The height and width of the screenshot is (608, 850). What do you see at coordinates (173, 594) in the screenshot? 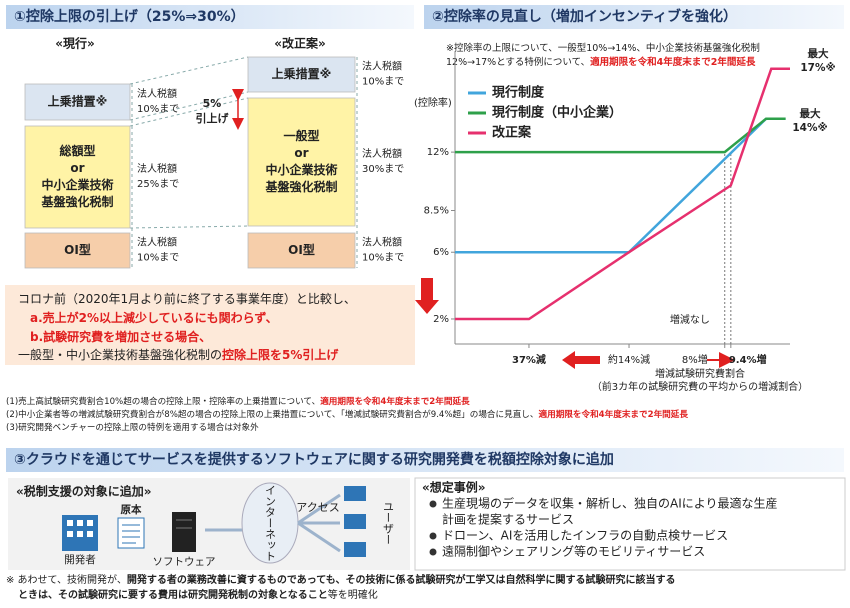
I see `text-part: ときは、その試験研究に要する費用は研究開発税制の対象となること` at bounding box center [173, 594].